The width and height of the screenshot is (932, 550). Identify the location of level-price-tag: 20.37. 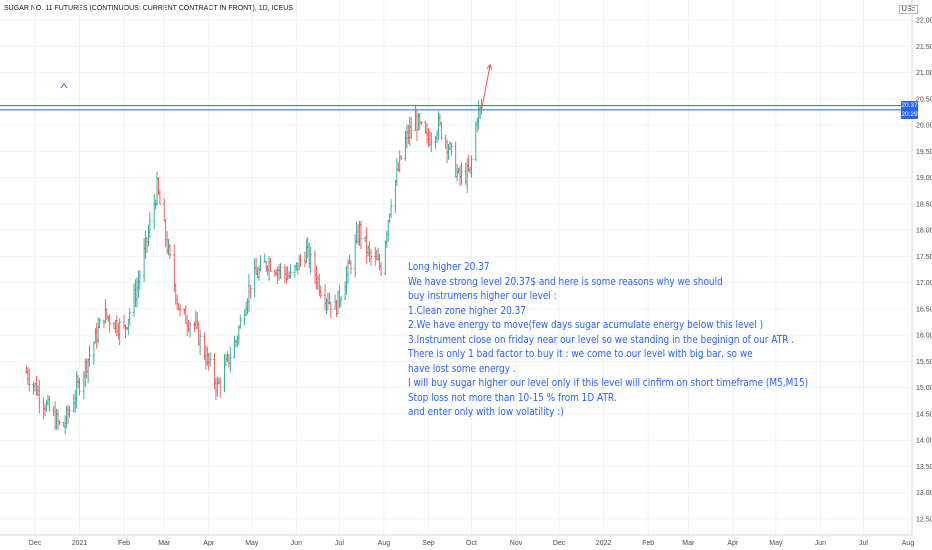
(909, 105).